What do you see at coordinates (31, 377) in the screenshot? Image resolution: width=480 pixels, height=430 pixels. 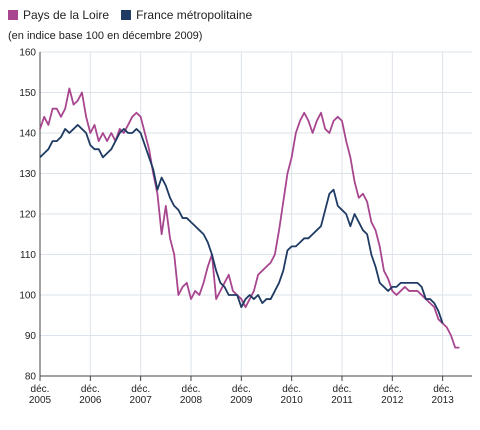 I see `y-tick-label: 80` at bounding box center [31, 377].